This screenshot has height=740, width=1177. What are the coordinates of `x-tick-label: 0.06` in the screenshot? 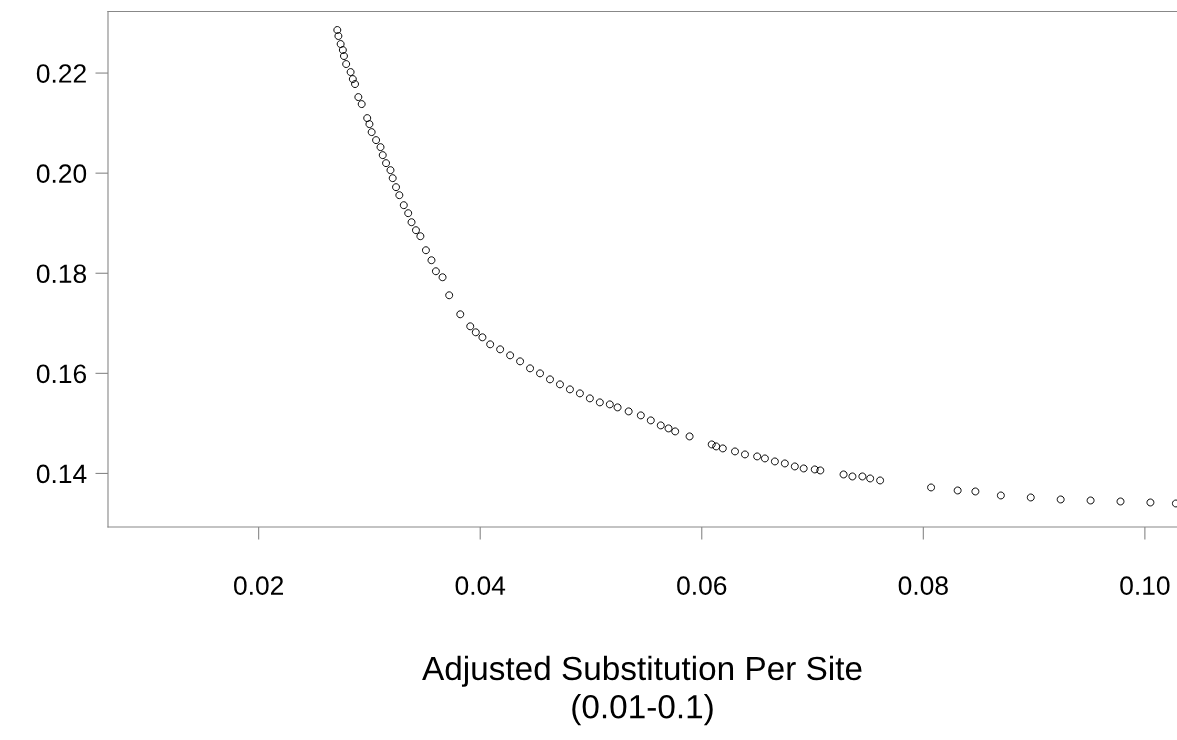 It's located at (702, 585).